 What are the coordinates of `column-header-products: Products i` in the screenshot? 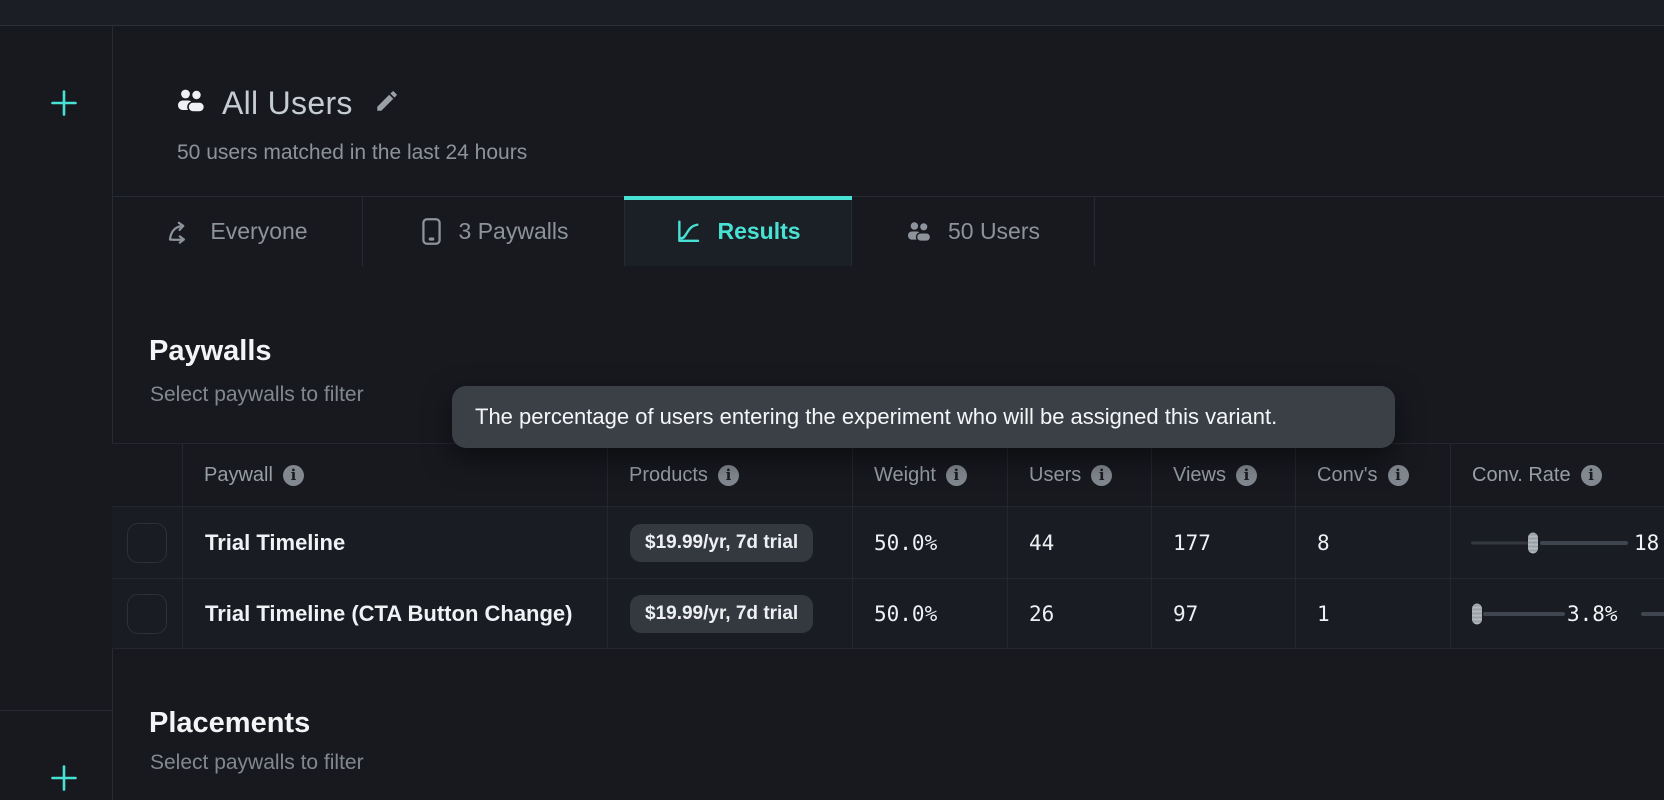 It's located at (730, 475).